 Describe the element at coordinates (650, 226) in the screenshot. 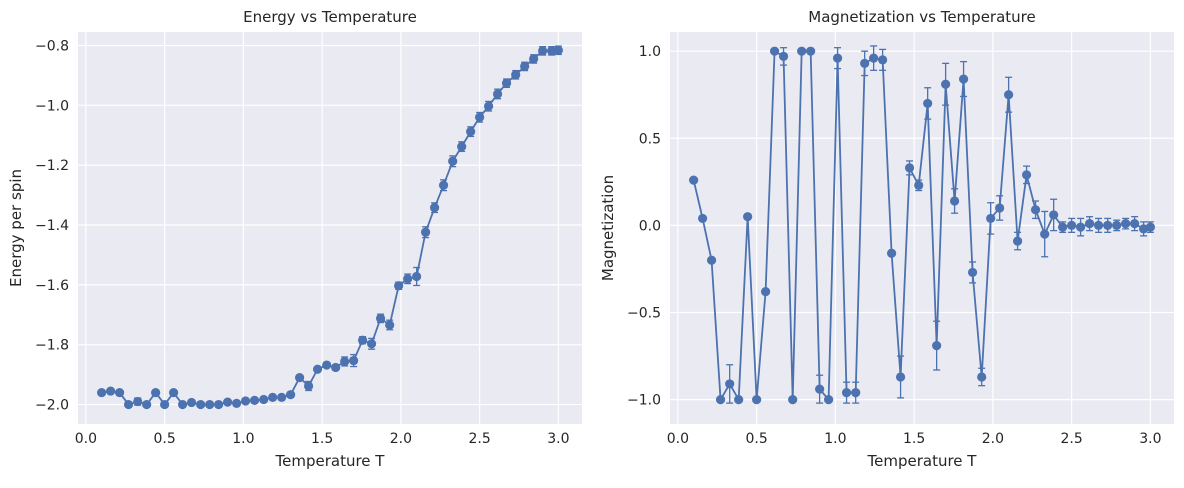

I see `y-tick-label: 0.0` at that location.